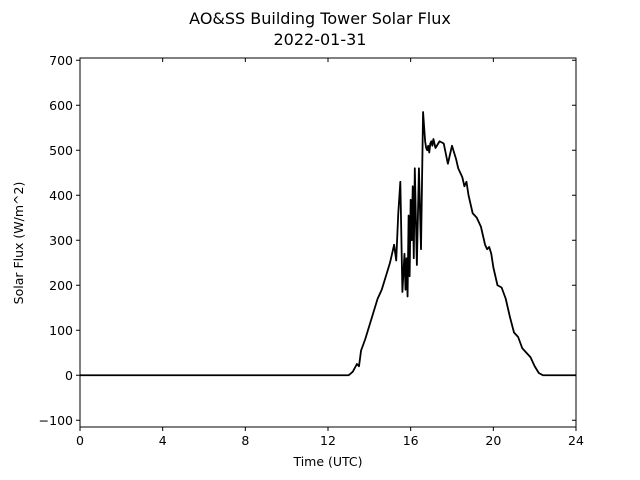  I want to click on x-tick-label: 20, so click(493, 440).